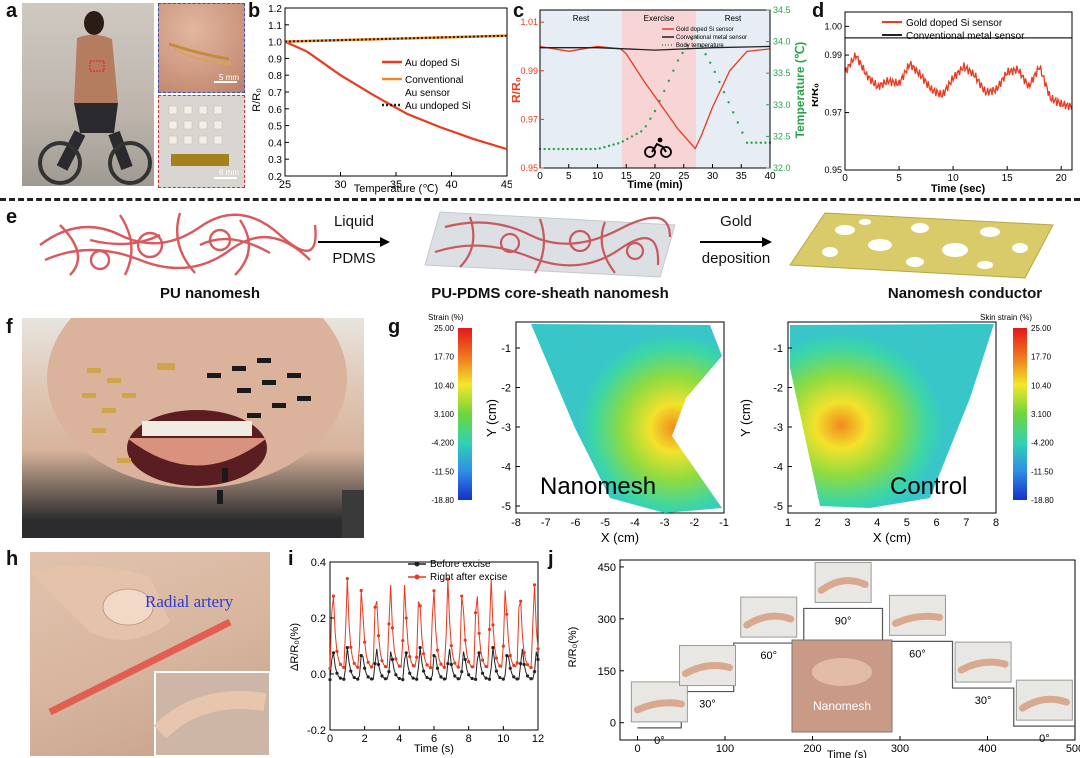 This screenshot has width=1080, height=758. What do you see at coordinates (833, 26) in the screenshot?
I see `tick-label-d-y: 1.00` at bounding box center [833, 26].